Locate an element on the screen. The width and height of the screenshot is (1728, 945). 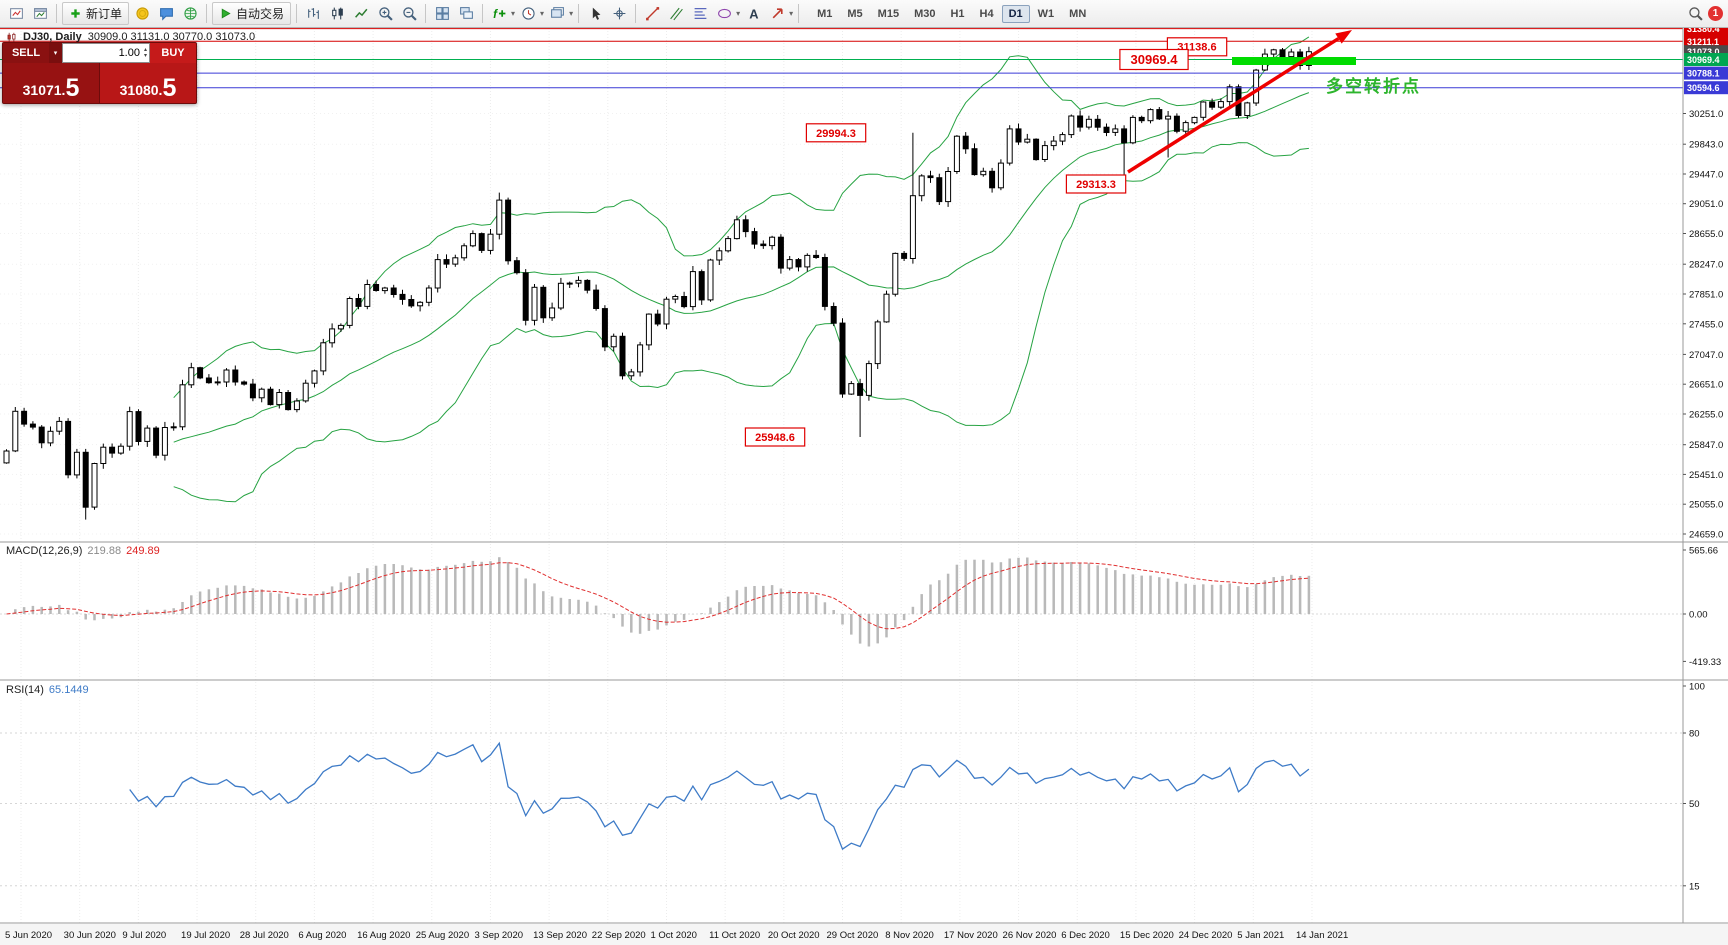
bar-chart-icon is located at coordinates (313, 14).